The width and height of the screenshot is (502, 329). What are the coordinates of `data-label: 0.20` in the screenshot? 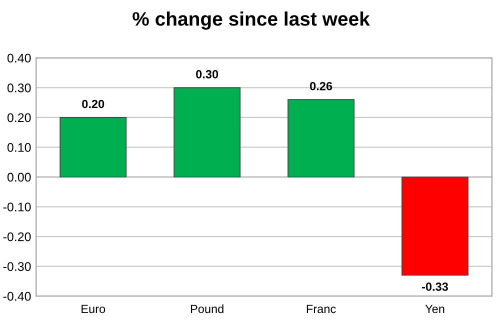 It's located at (93, 104).